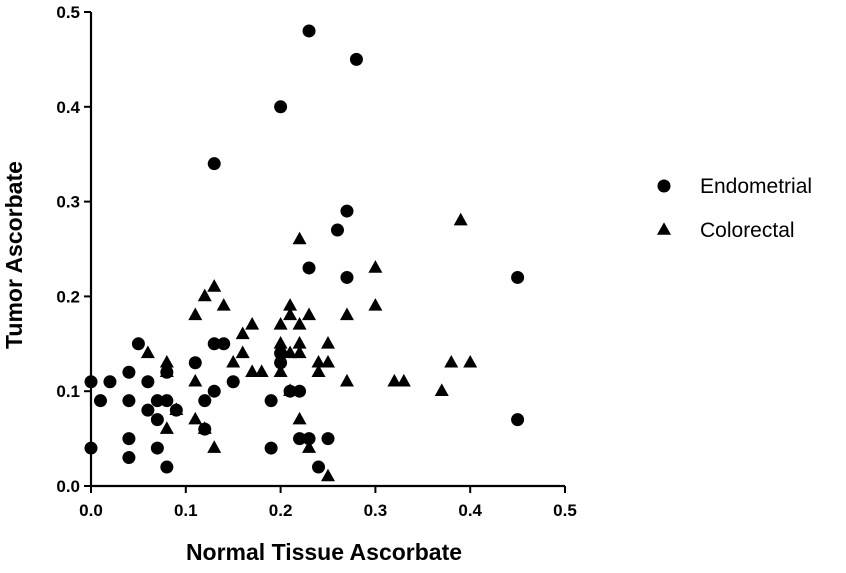 The height and width of the screenshot is (573, 846). What do you see at coordinates (186, 510) in the screenshot?
I see `x-tick-label: 0.1` at bounding box center [186, 510].